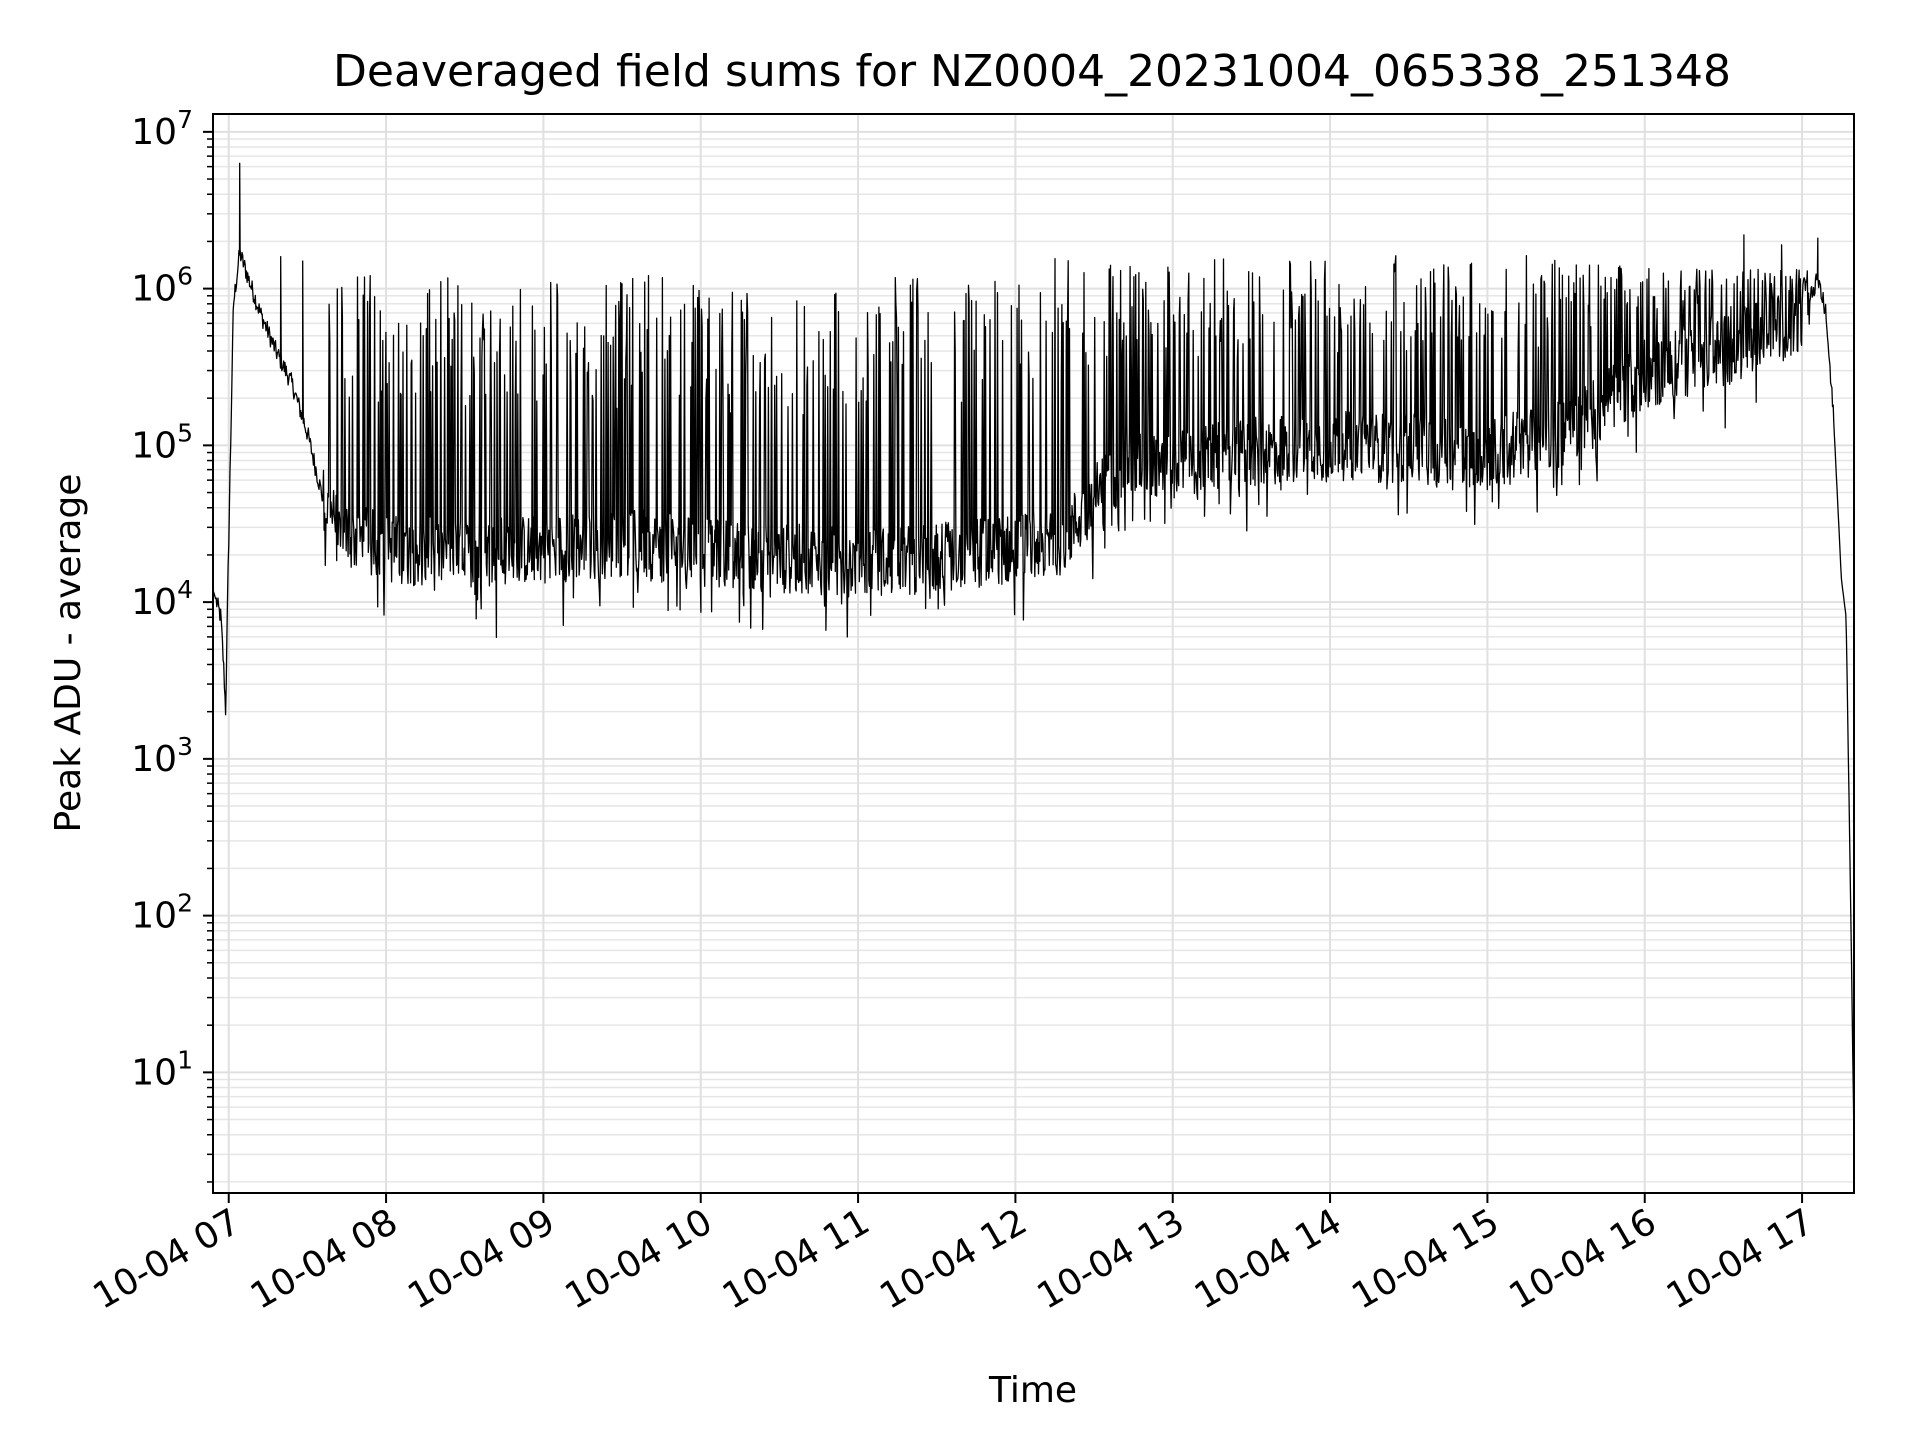 This screenshot has height=1440, width=1920. I want to click on y-tick-label: 10⁵, so click(162, 442).